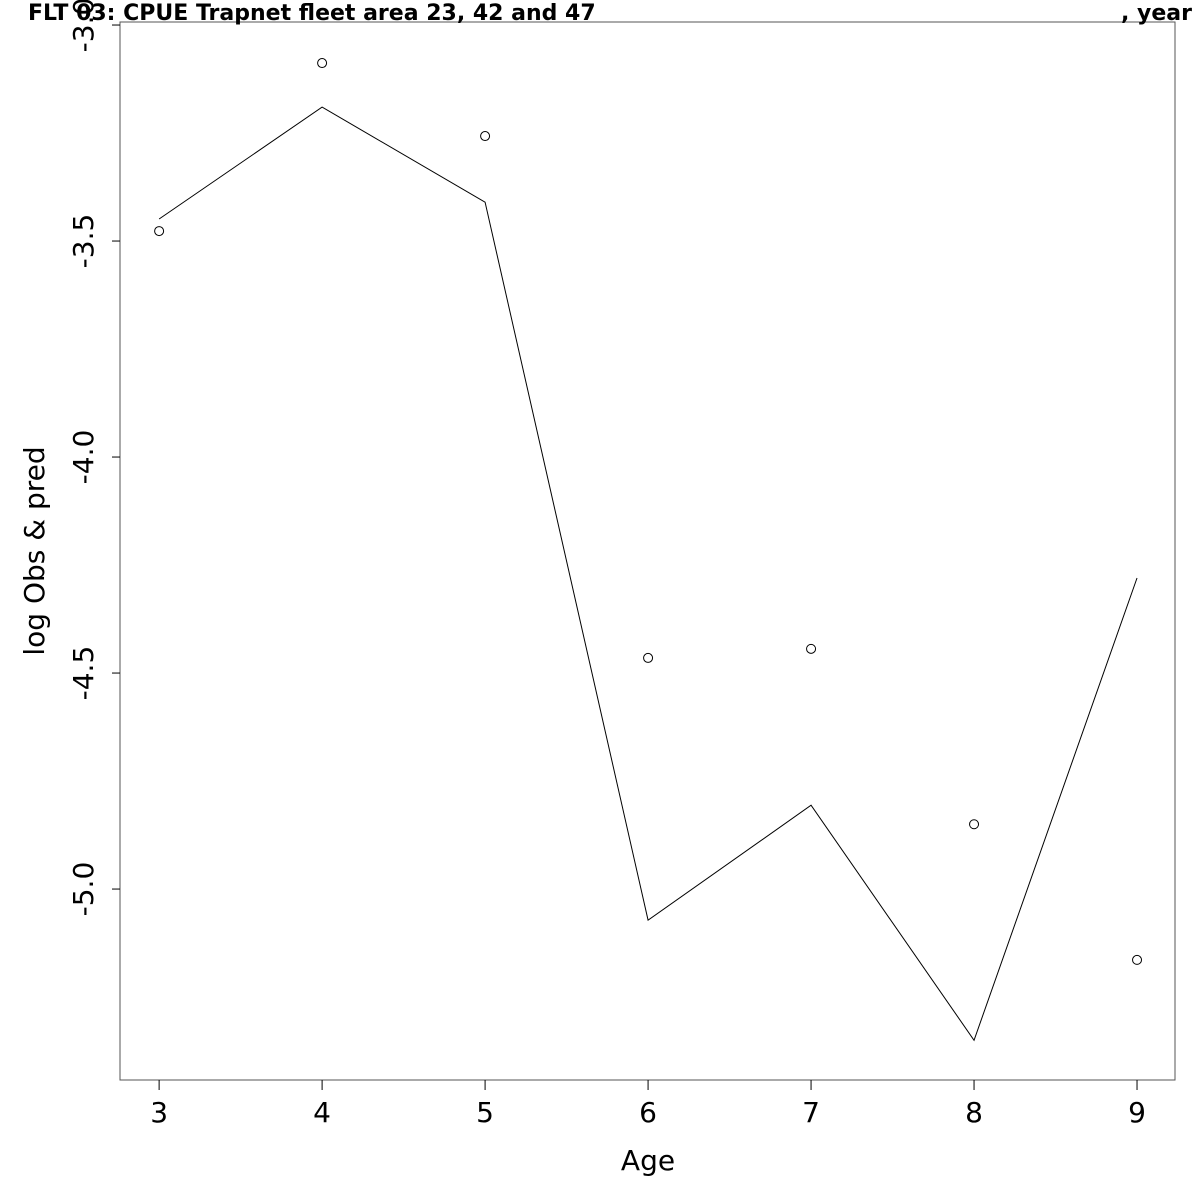 This screenshot has height=1200, width=1200. What do you see at coordinates (83, 457) in the screenshot?
I see `y-tick-label: -4.0` at bounding box center [83, 457].